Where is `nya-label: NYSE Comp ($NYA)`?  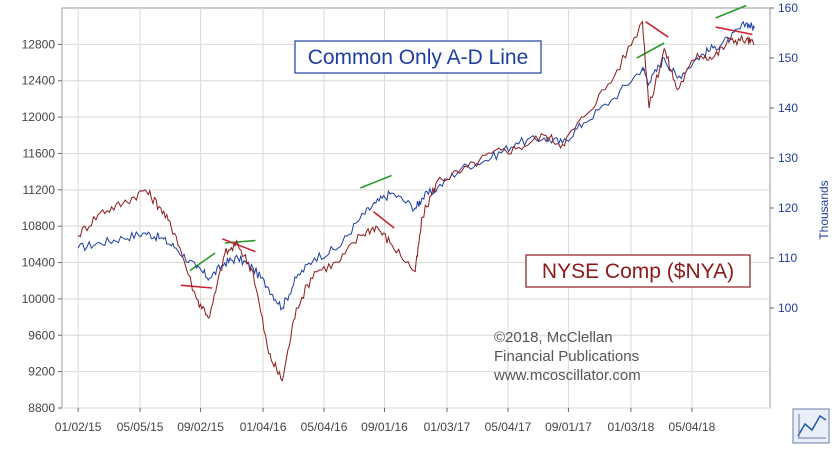 nya-label: NYSE Comp ($NYA) is located at coordinates (638, 271).